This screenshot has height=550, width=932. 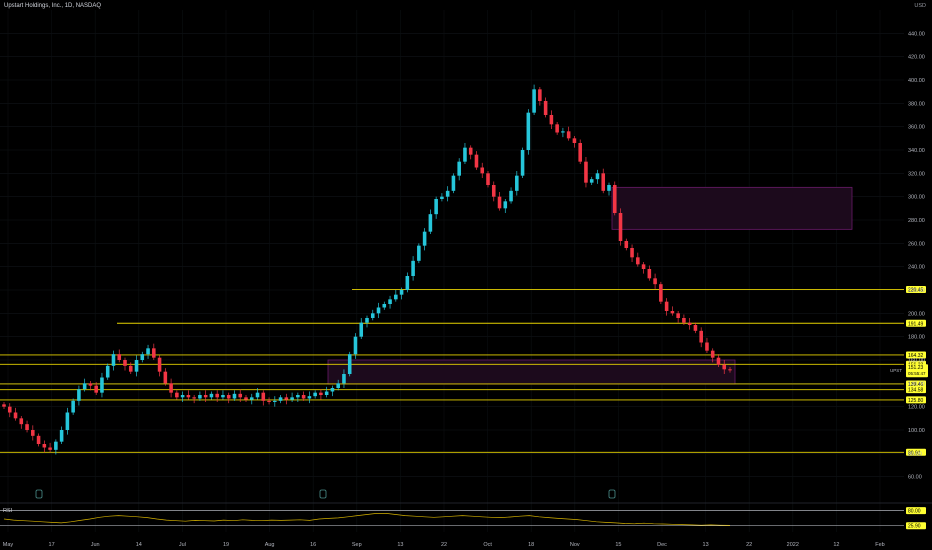 I want to click on level-price-label: 125.80, so click(x=916, y=401).